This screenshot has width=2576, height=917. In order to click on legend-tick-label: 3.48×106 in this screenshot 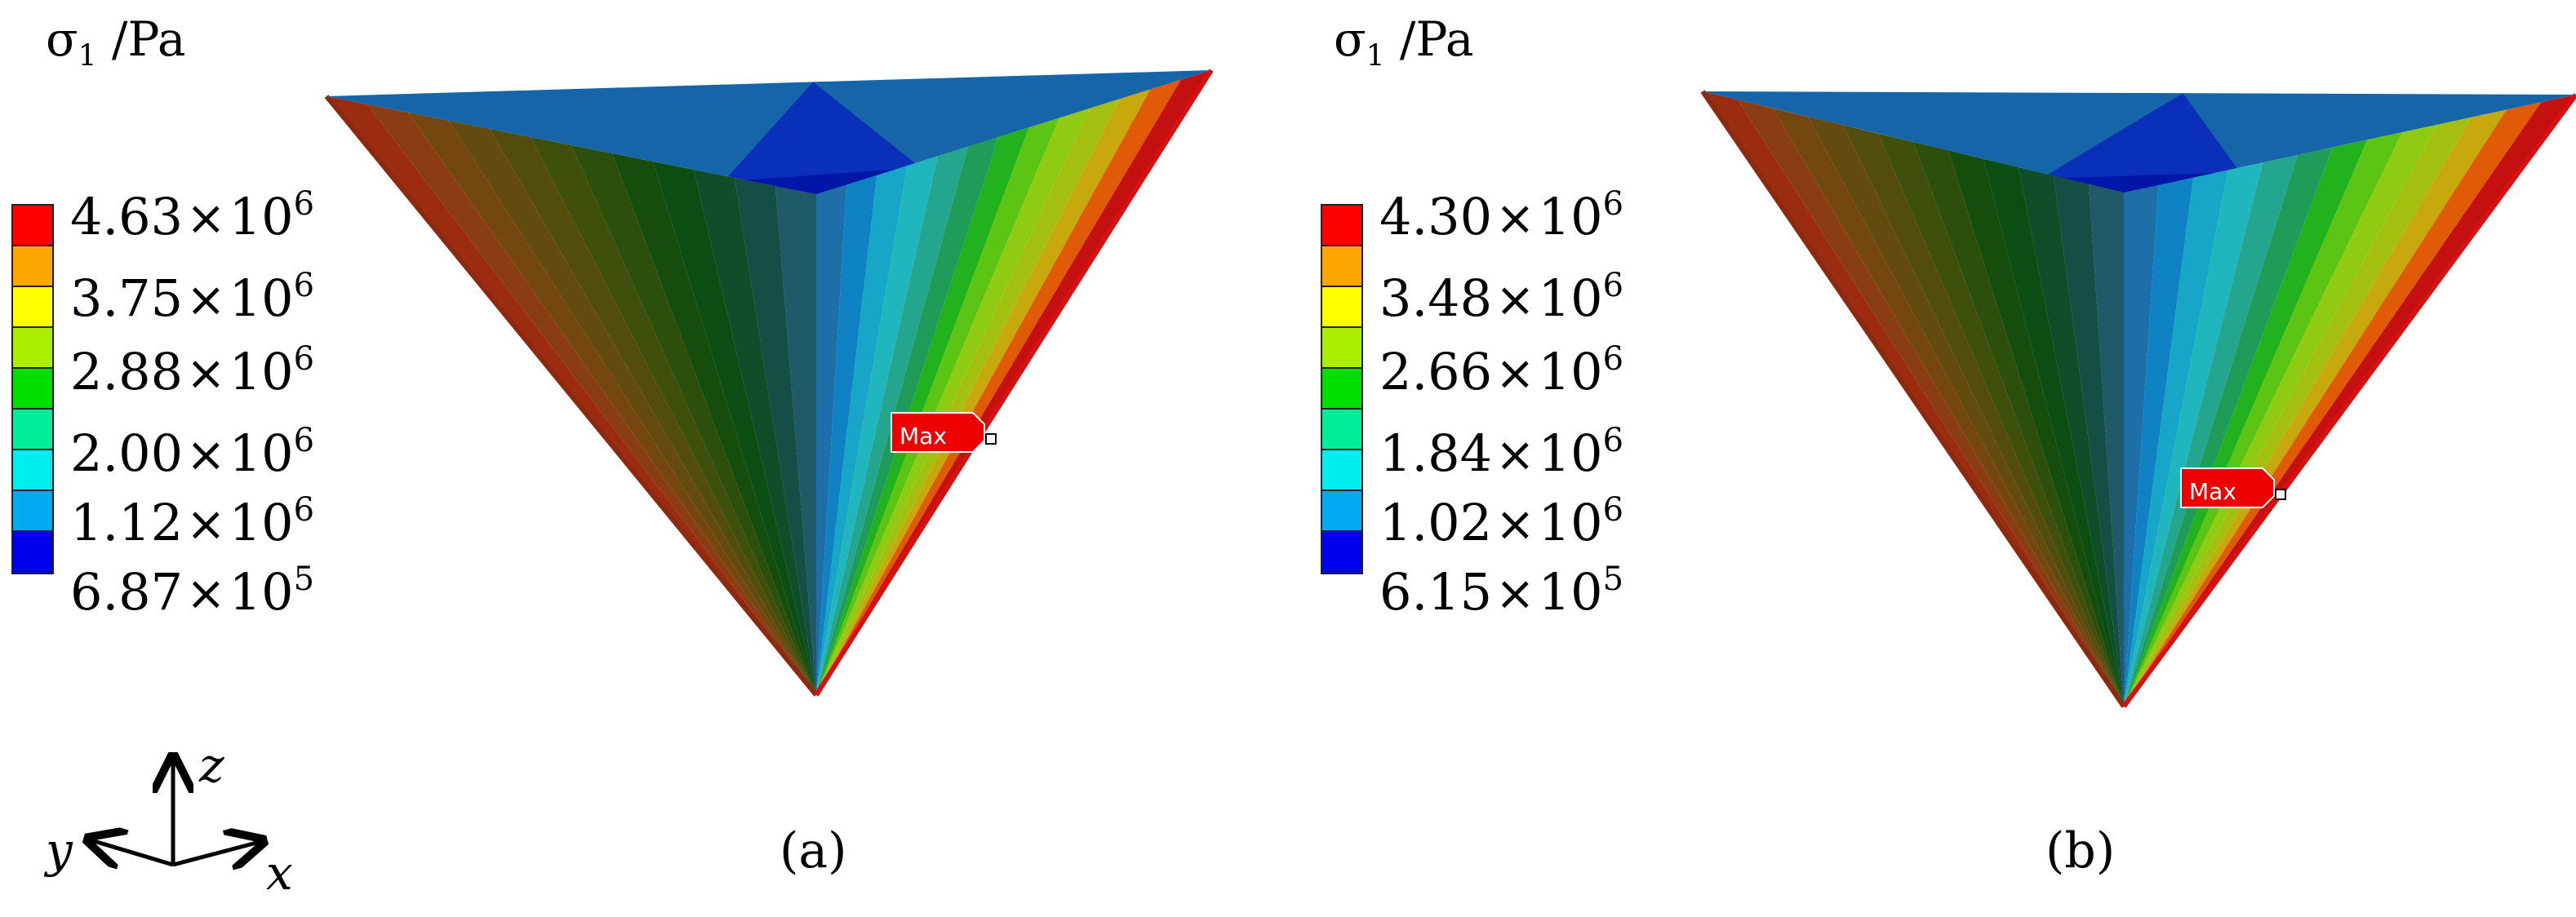, I will do `click(1501, 297)`.